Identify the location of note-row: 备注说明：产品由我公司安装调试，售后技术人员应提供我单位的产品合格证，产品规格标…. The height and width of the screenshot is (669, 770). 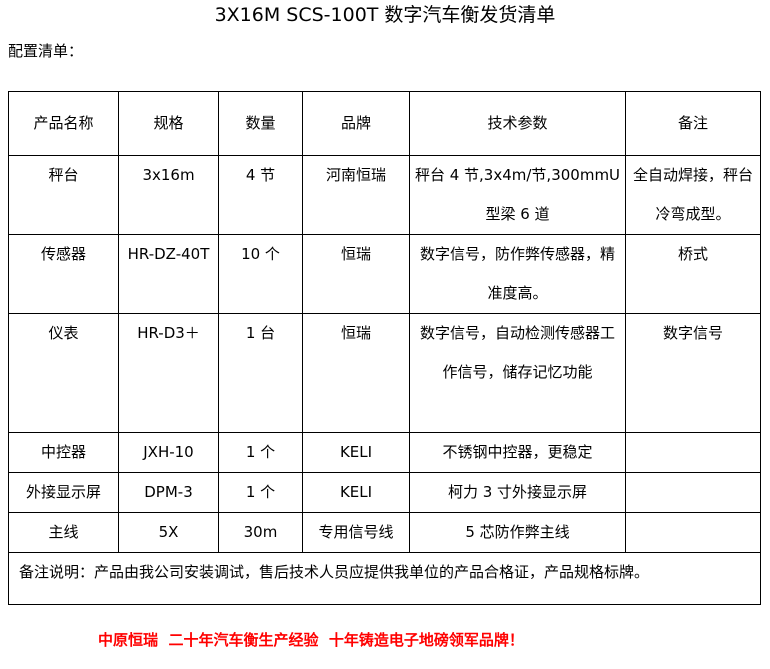
(384, 578).